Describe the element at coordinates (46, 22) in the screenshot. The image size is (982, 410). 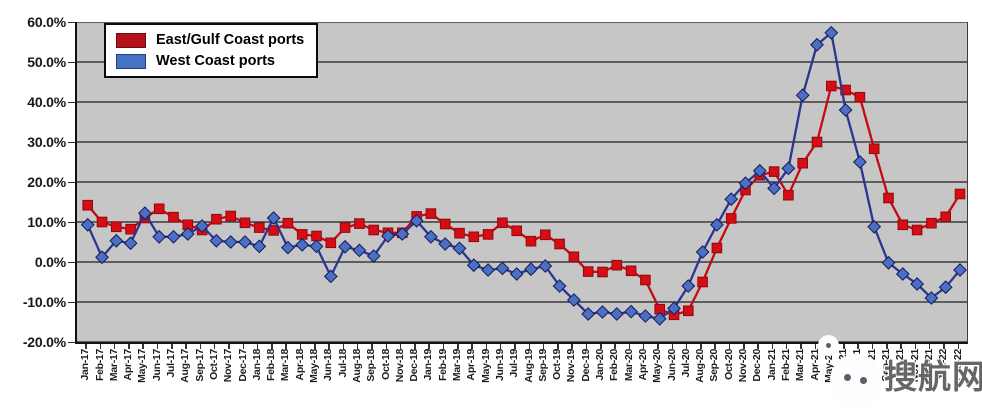
I see `y-axis-label: 60.0%` at that location.